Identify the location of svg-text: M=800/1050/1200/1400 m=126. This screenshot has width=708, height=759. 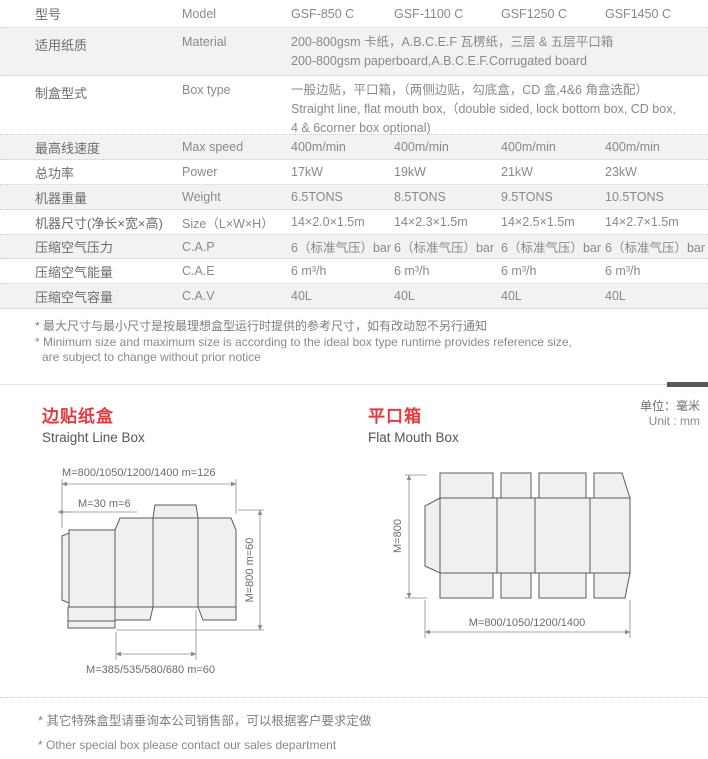
(139, 473).